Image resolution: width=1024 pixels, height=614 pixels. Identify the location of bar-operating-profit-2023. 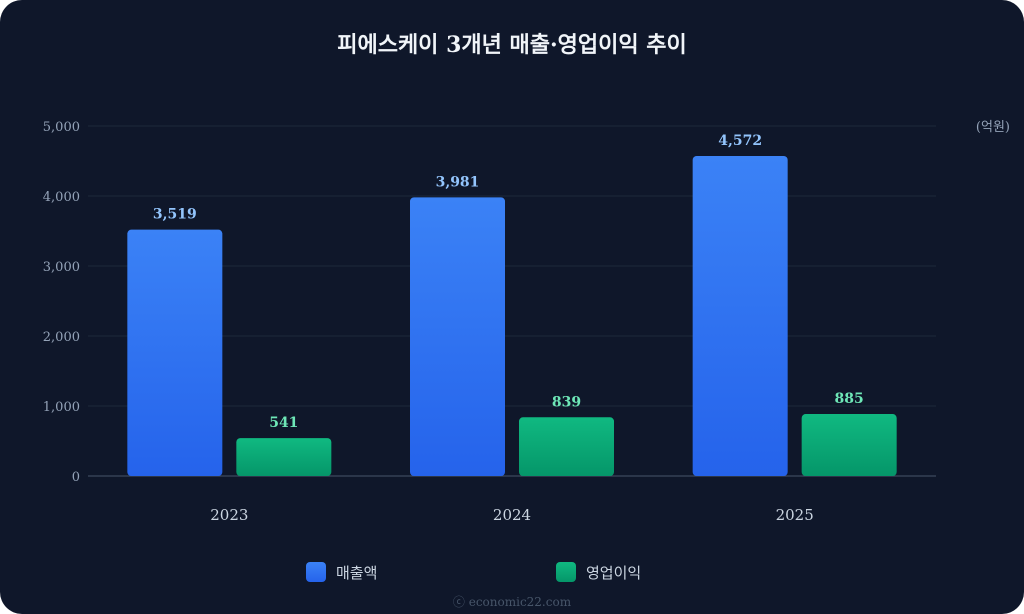
(284, 457).